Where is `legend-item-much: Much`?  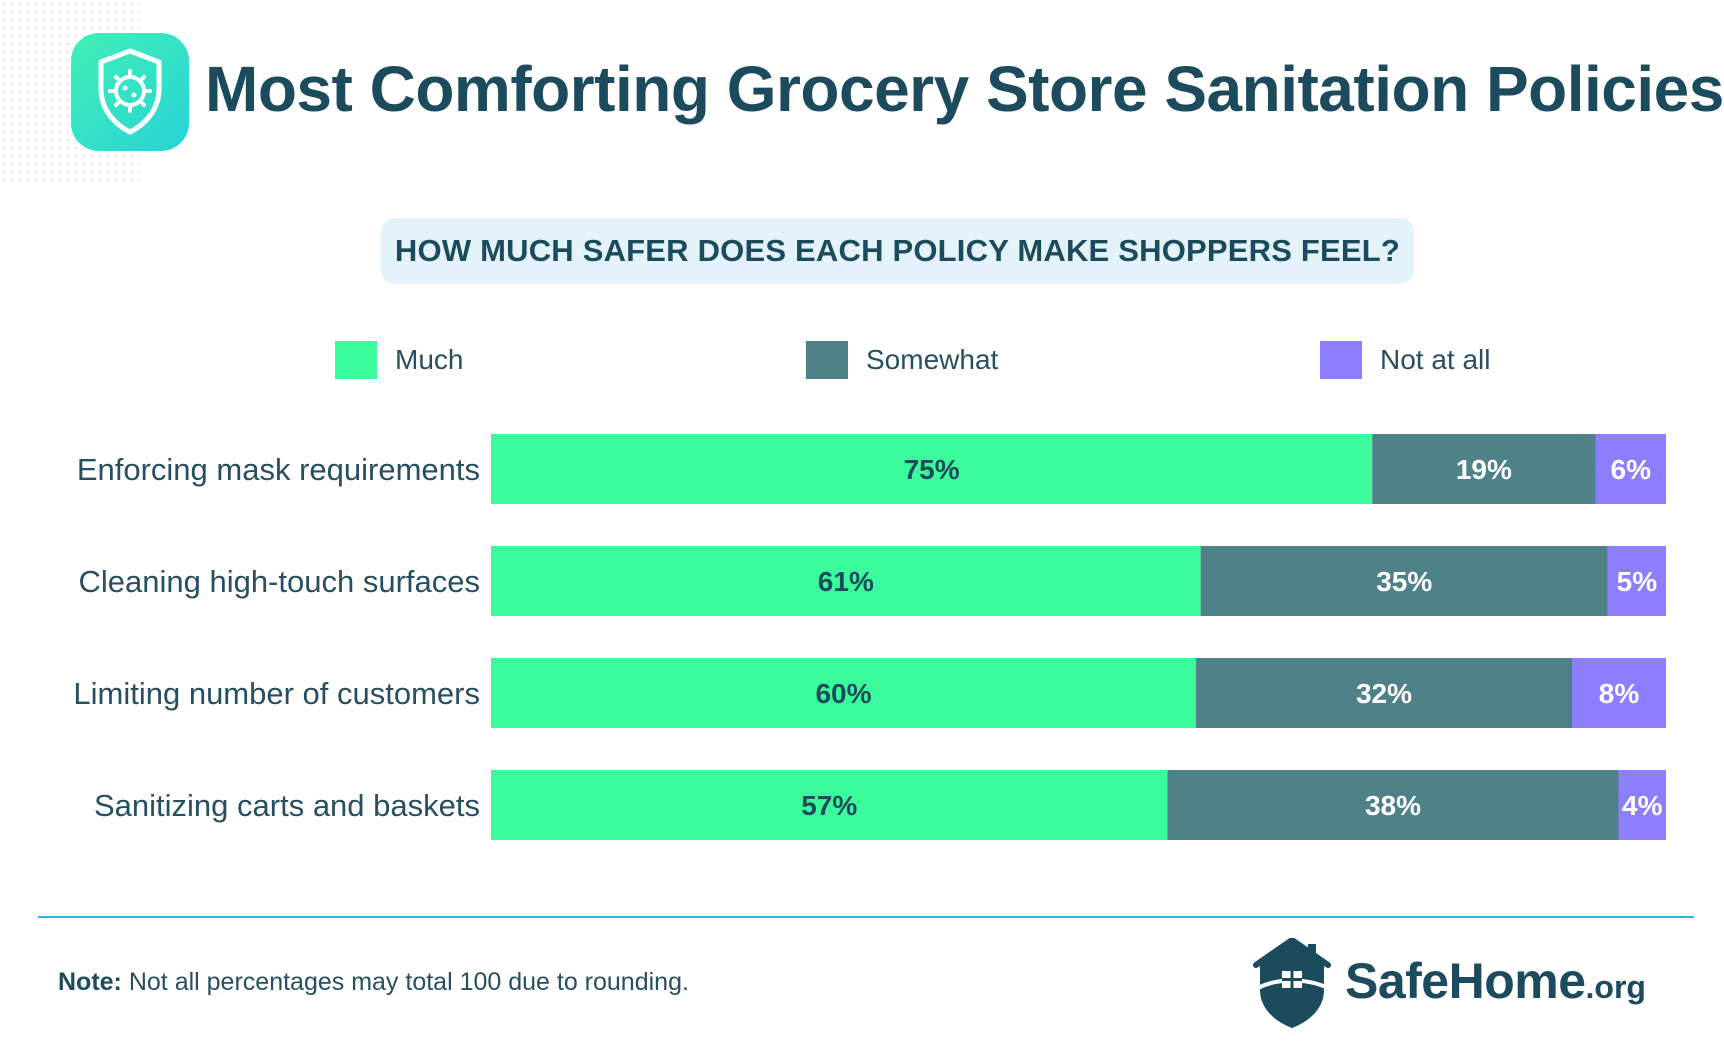 legend-item-much: Much is located at coordinates (399, 360).